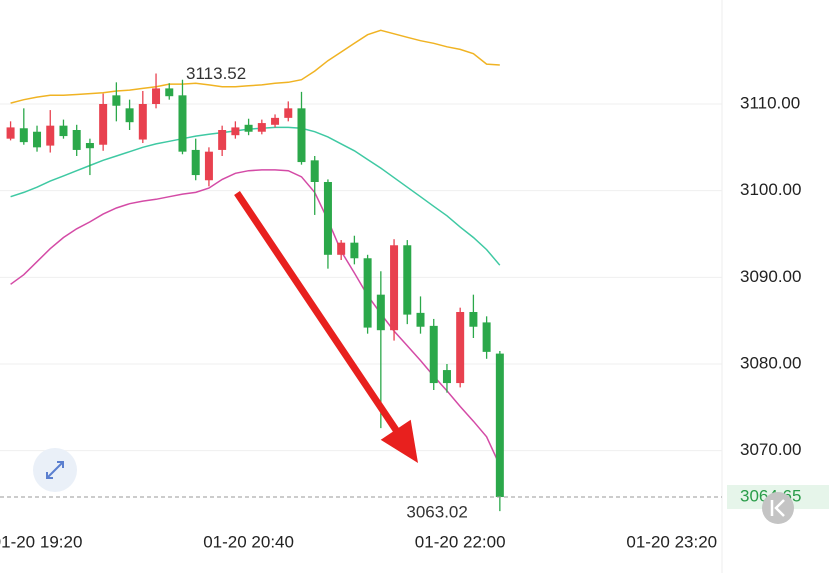  I want to click on y-tick-label: 3080.00, so click(770, 362).